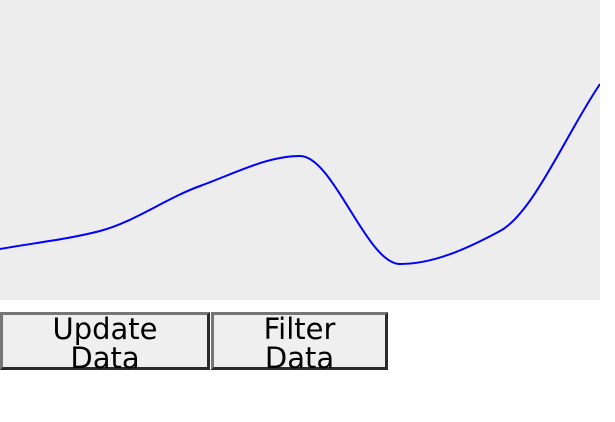  I want to click on toolbar: Update Data Filter Data, so click(194, 342).